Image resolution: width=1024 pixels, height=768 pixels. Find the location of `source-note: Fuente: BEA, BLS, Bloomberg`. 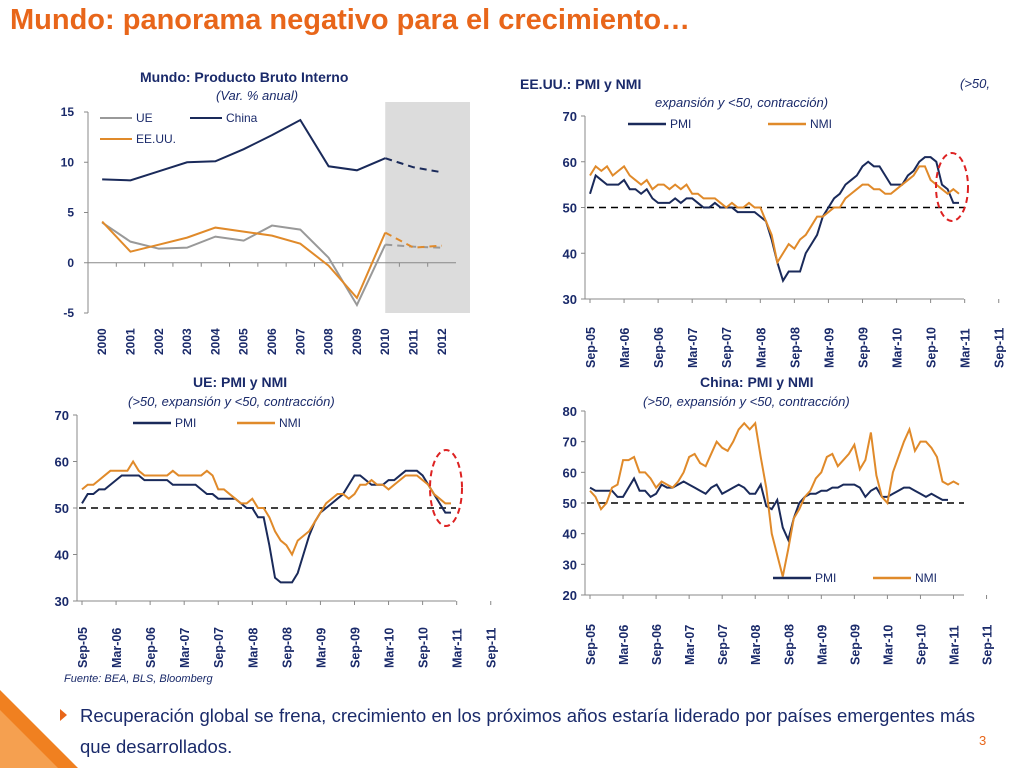

source-note: Fuente: BEA, BLS, Bloomberg is located at coordinates (138, 679).